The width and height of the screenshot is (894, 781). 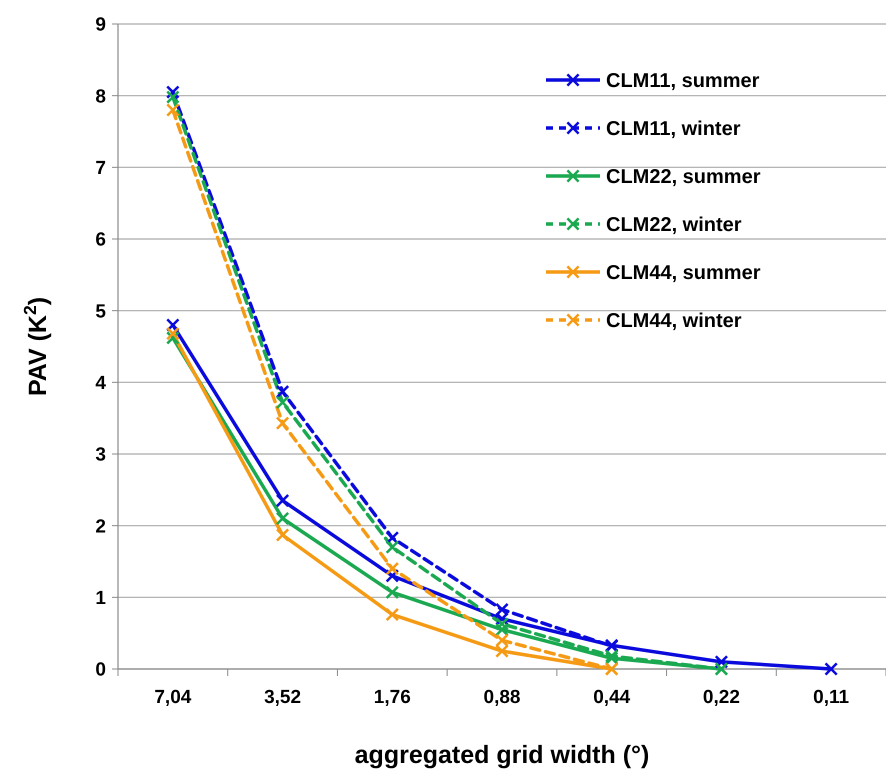 I want to click on y-tick-label: 5, so click(x=100, y=311).